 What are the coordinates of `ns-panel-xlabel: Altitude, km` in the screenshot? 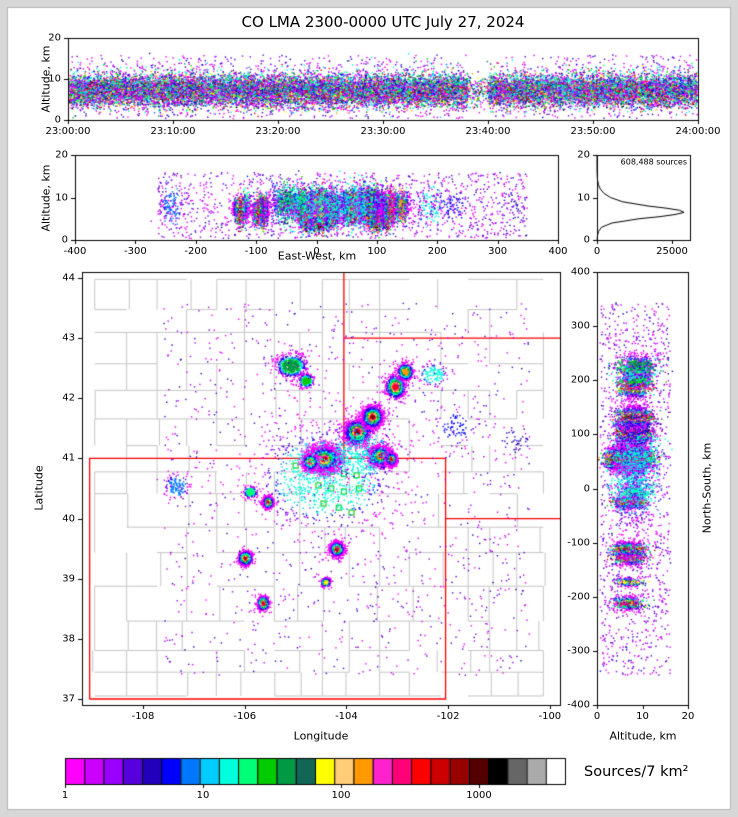 It's located at (643, 736).